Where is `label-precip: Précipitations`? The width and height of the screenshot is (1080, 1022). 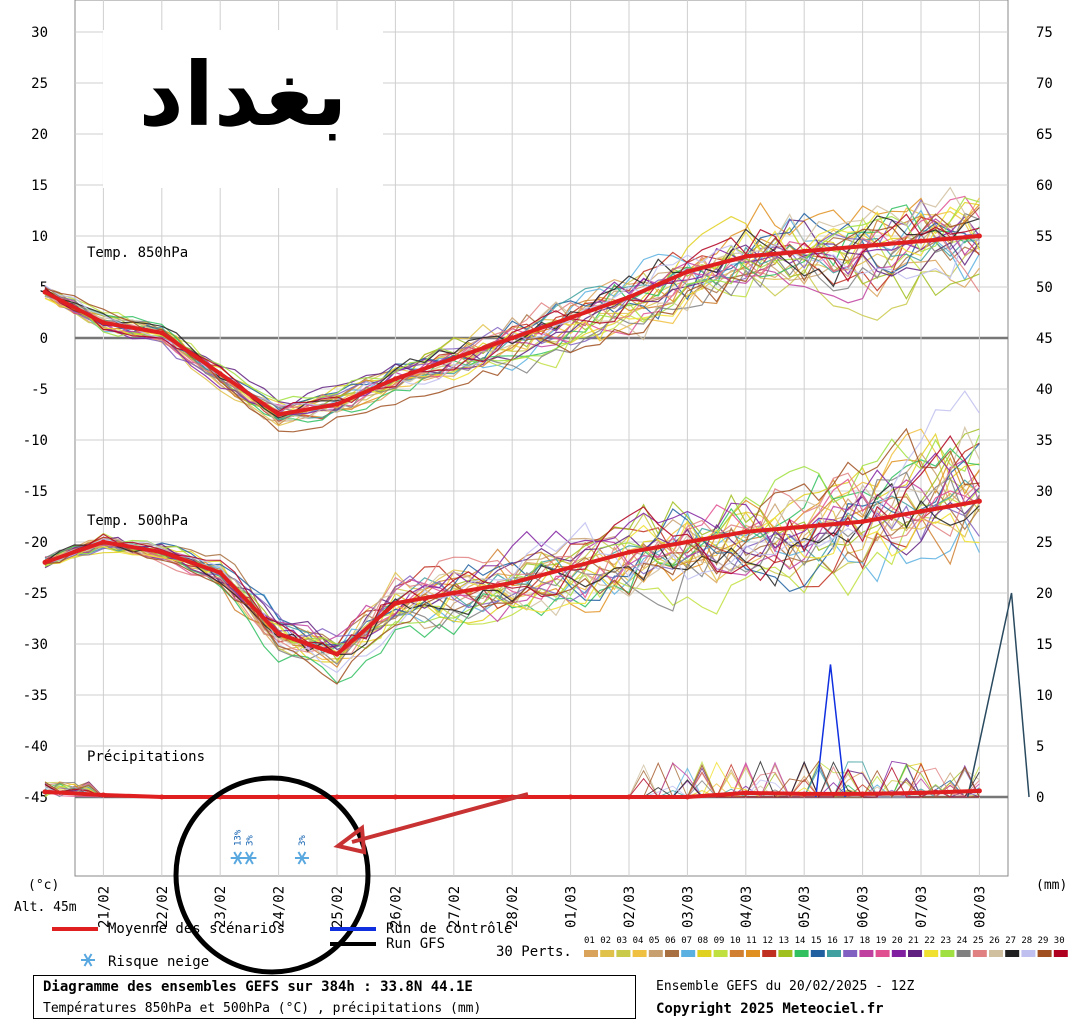
label-precip: Précipitations is located at coordinates (146, 757).